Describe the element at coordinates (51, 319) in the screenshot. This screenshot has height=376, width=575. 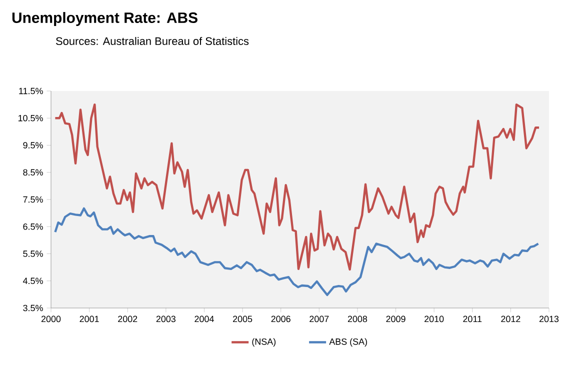
I see `x-tick-label: 2000` at that location.